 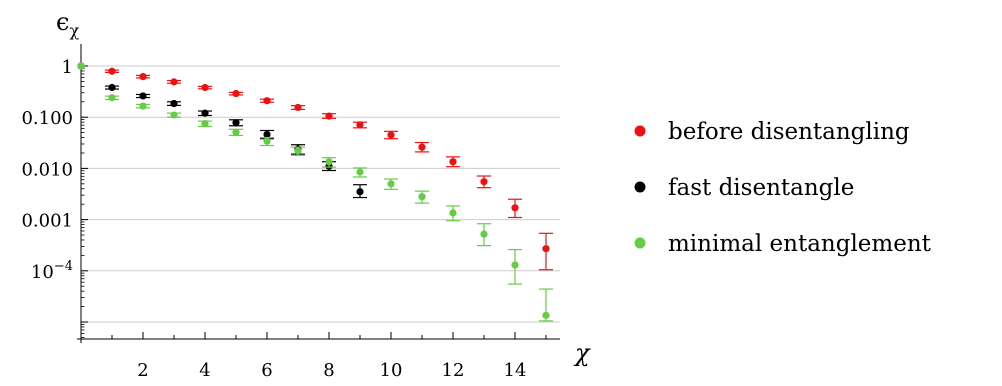 I want to click on y-tick-label-2: 0.010, so click(x=47, y=169).